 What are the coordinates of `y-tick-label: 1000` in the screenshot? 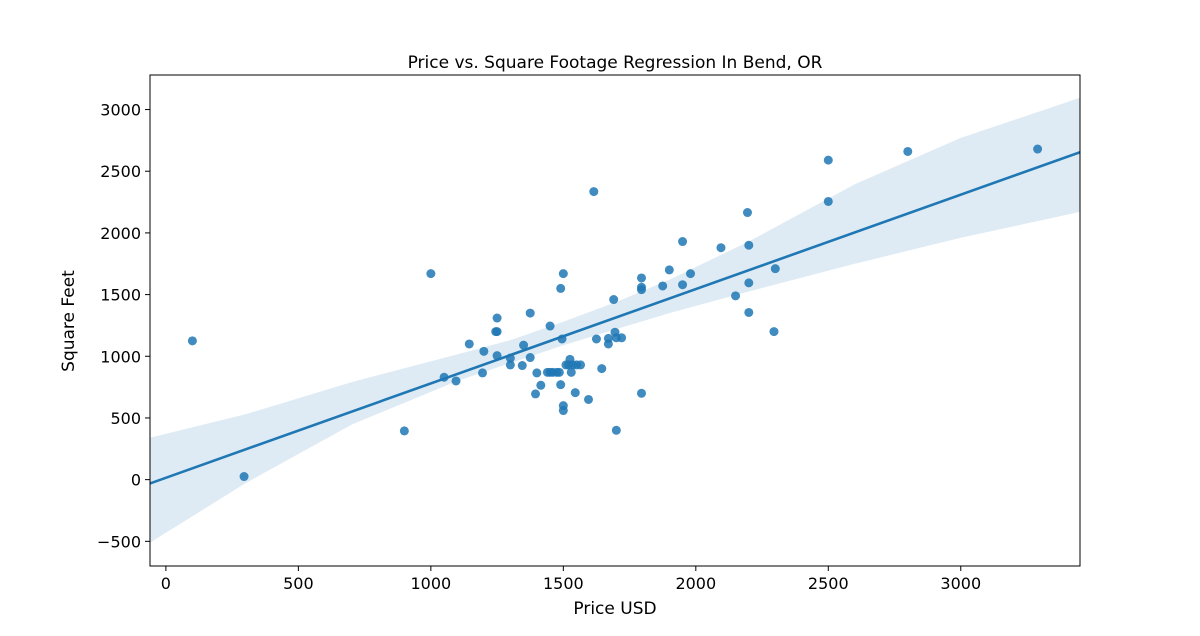 It's located at (120, 356).